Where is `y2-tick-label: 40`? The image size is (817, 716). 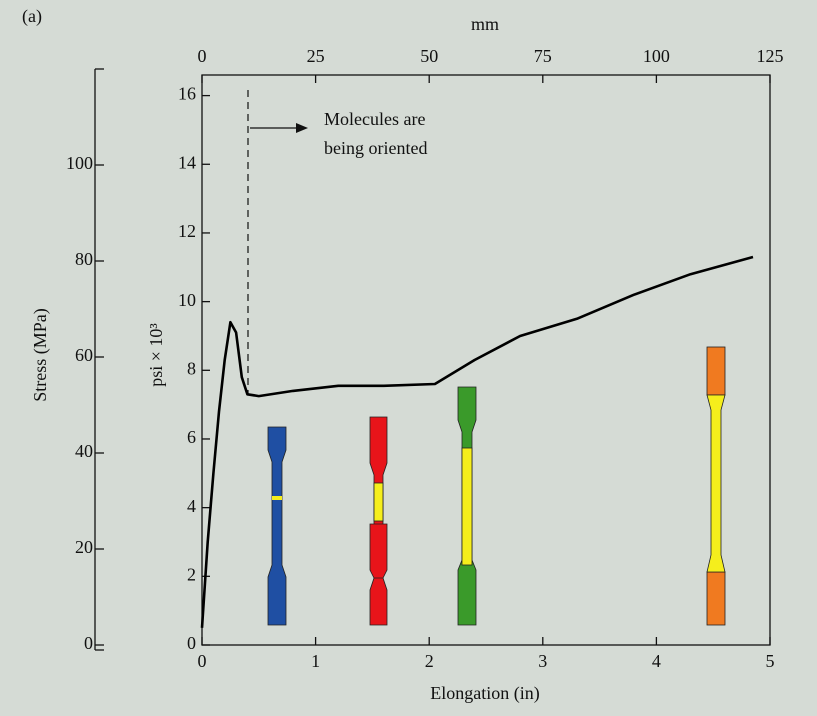 y2-tick-label: 40 is located at coordinates (84, 451).